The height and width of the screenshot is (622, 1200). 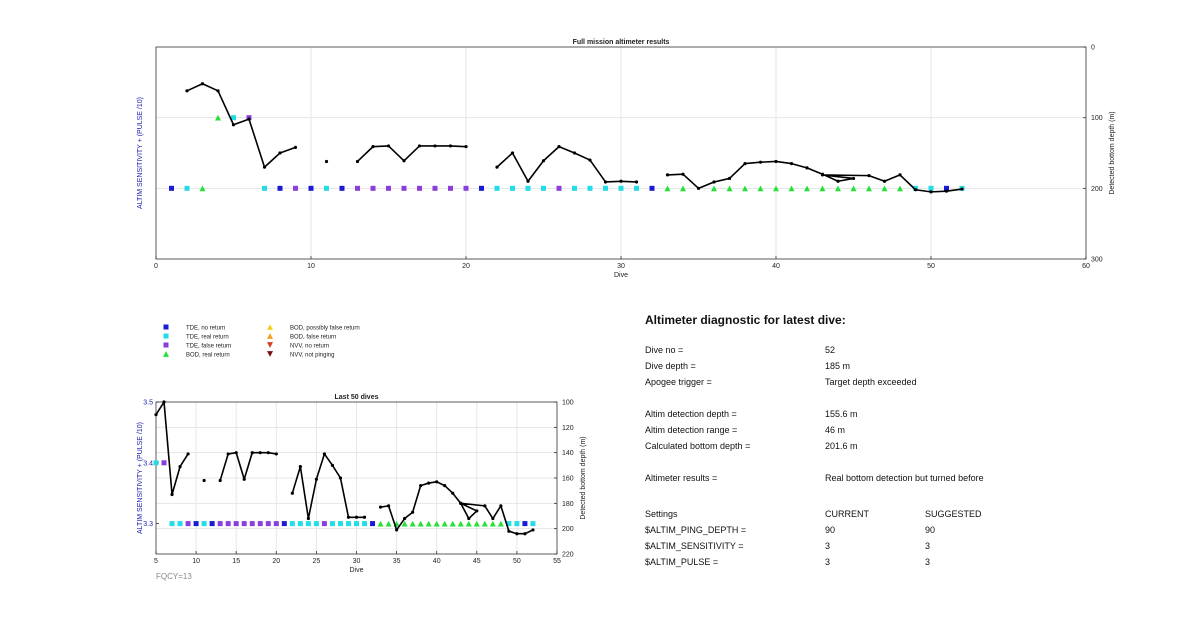 I want to click on x-tick-label: 30, so click(x=357, y=561).